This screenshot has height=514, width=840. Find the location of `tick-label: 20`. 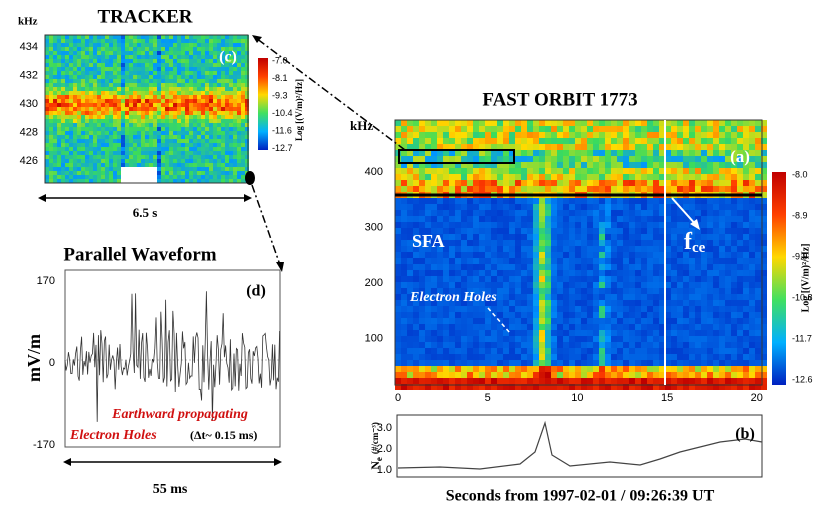

tick-label: 20 is located at coordinates (757, 398).